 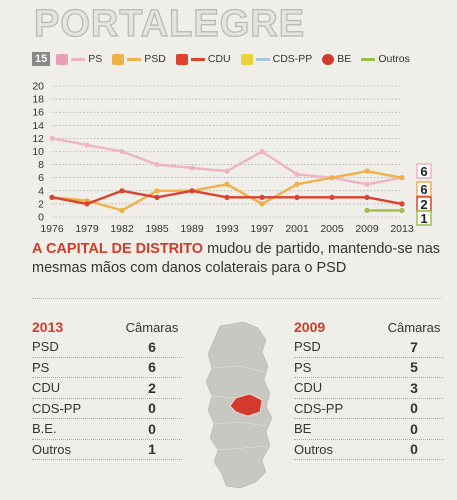 What do you see at coordinates (122, 228) in the screenshot?
I see `x-tick-label: 1982` at bounding box center [122, 228].